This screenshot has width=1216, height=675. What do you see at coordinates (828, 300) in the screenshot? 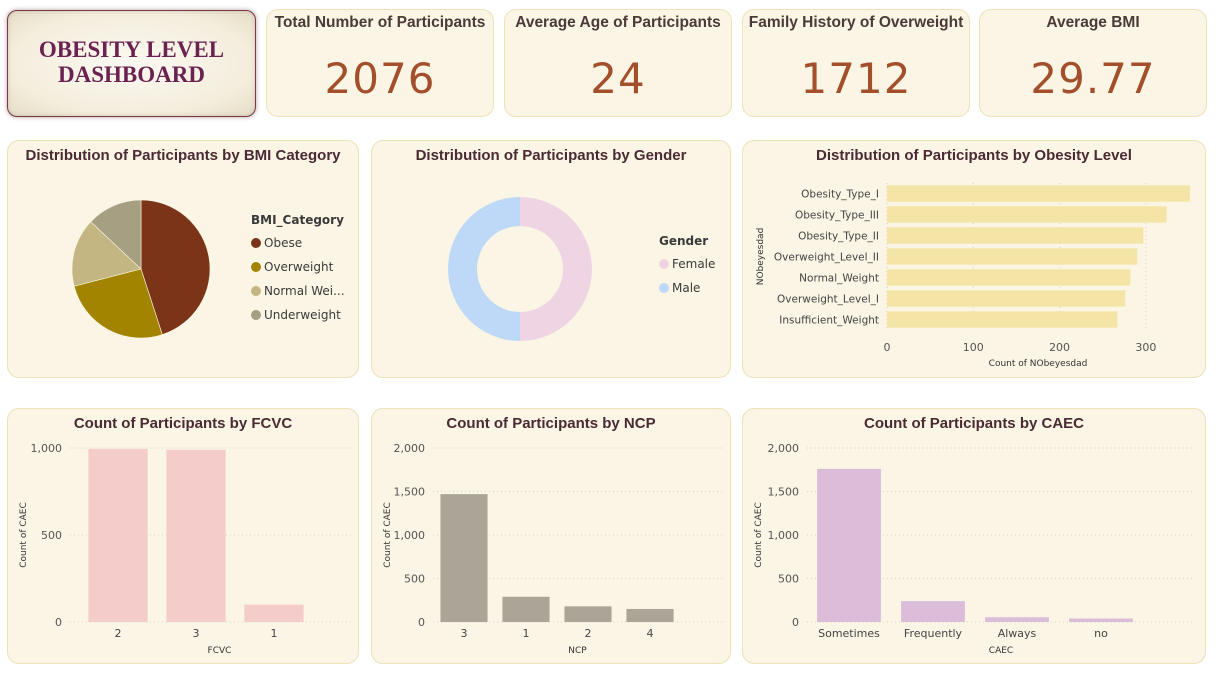
I see `y-category-label: Overweight_Level_I` at bounding box center [828, 300].